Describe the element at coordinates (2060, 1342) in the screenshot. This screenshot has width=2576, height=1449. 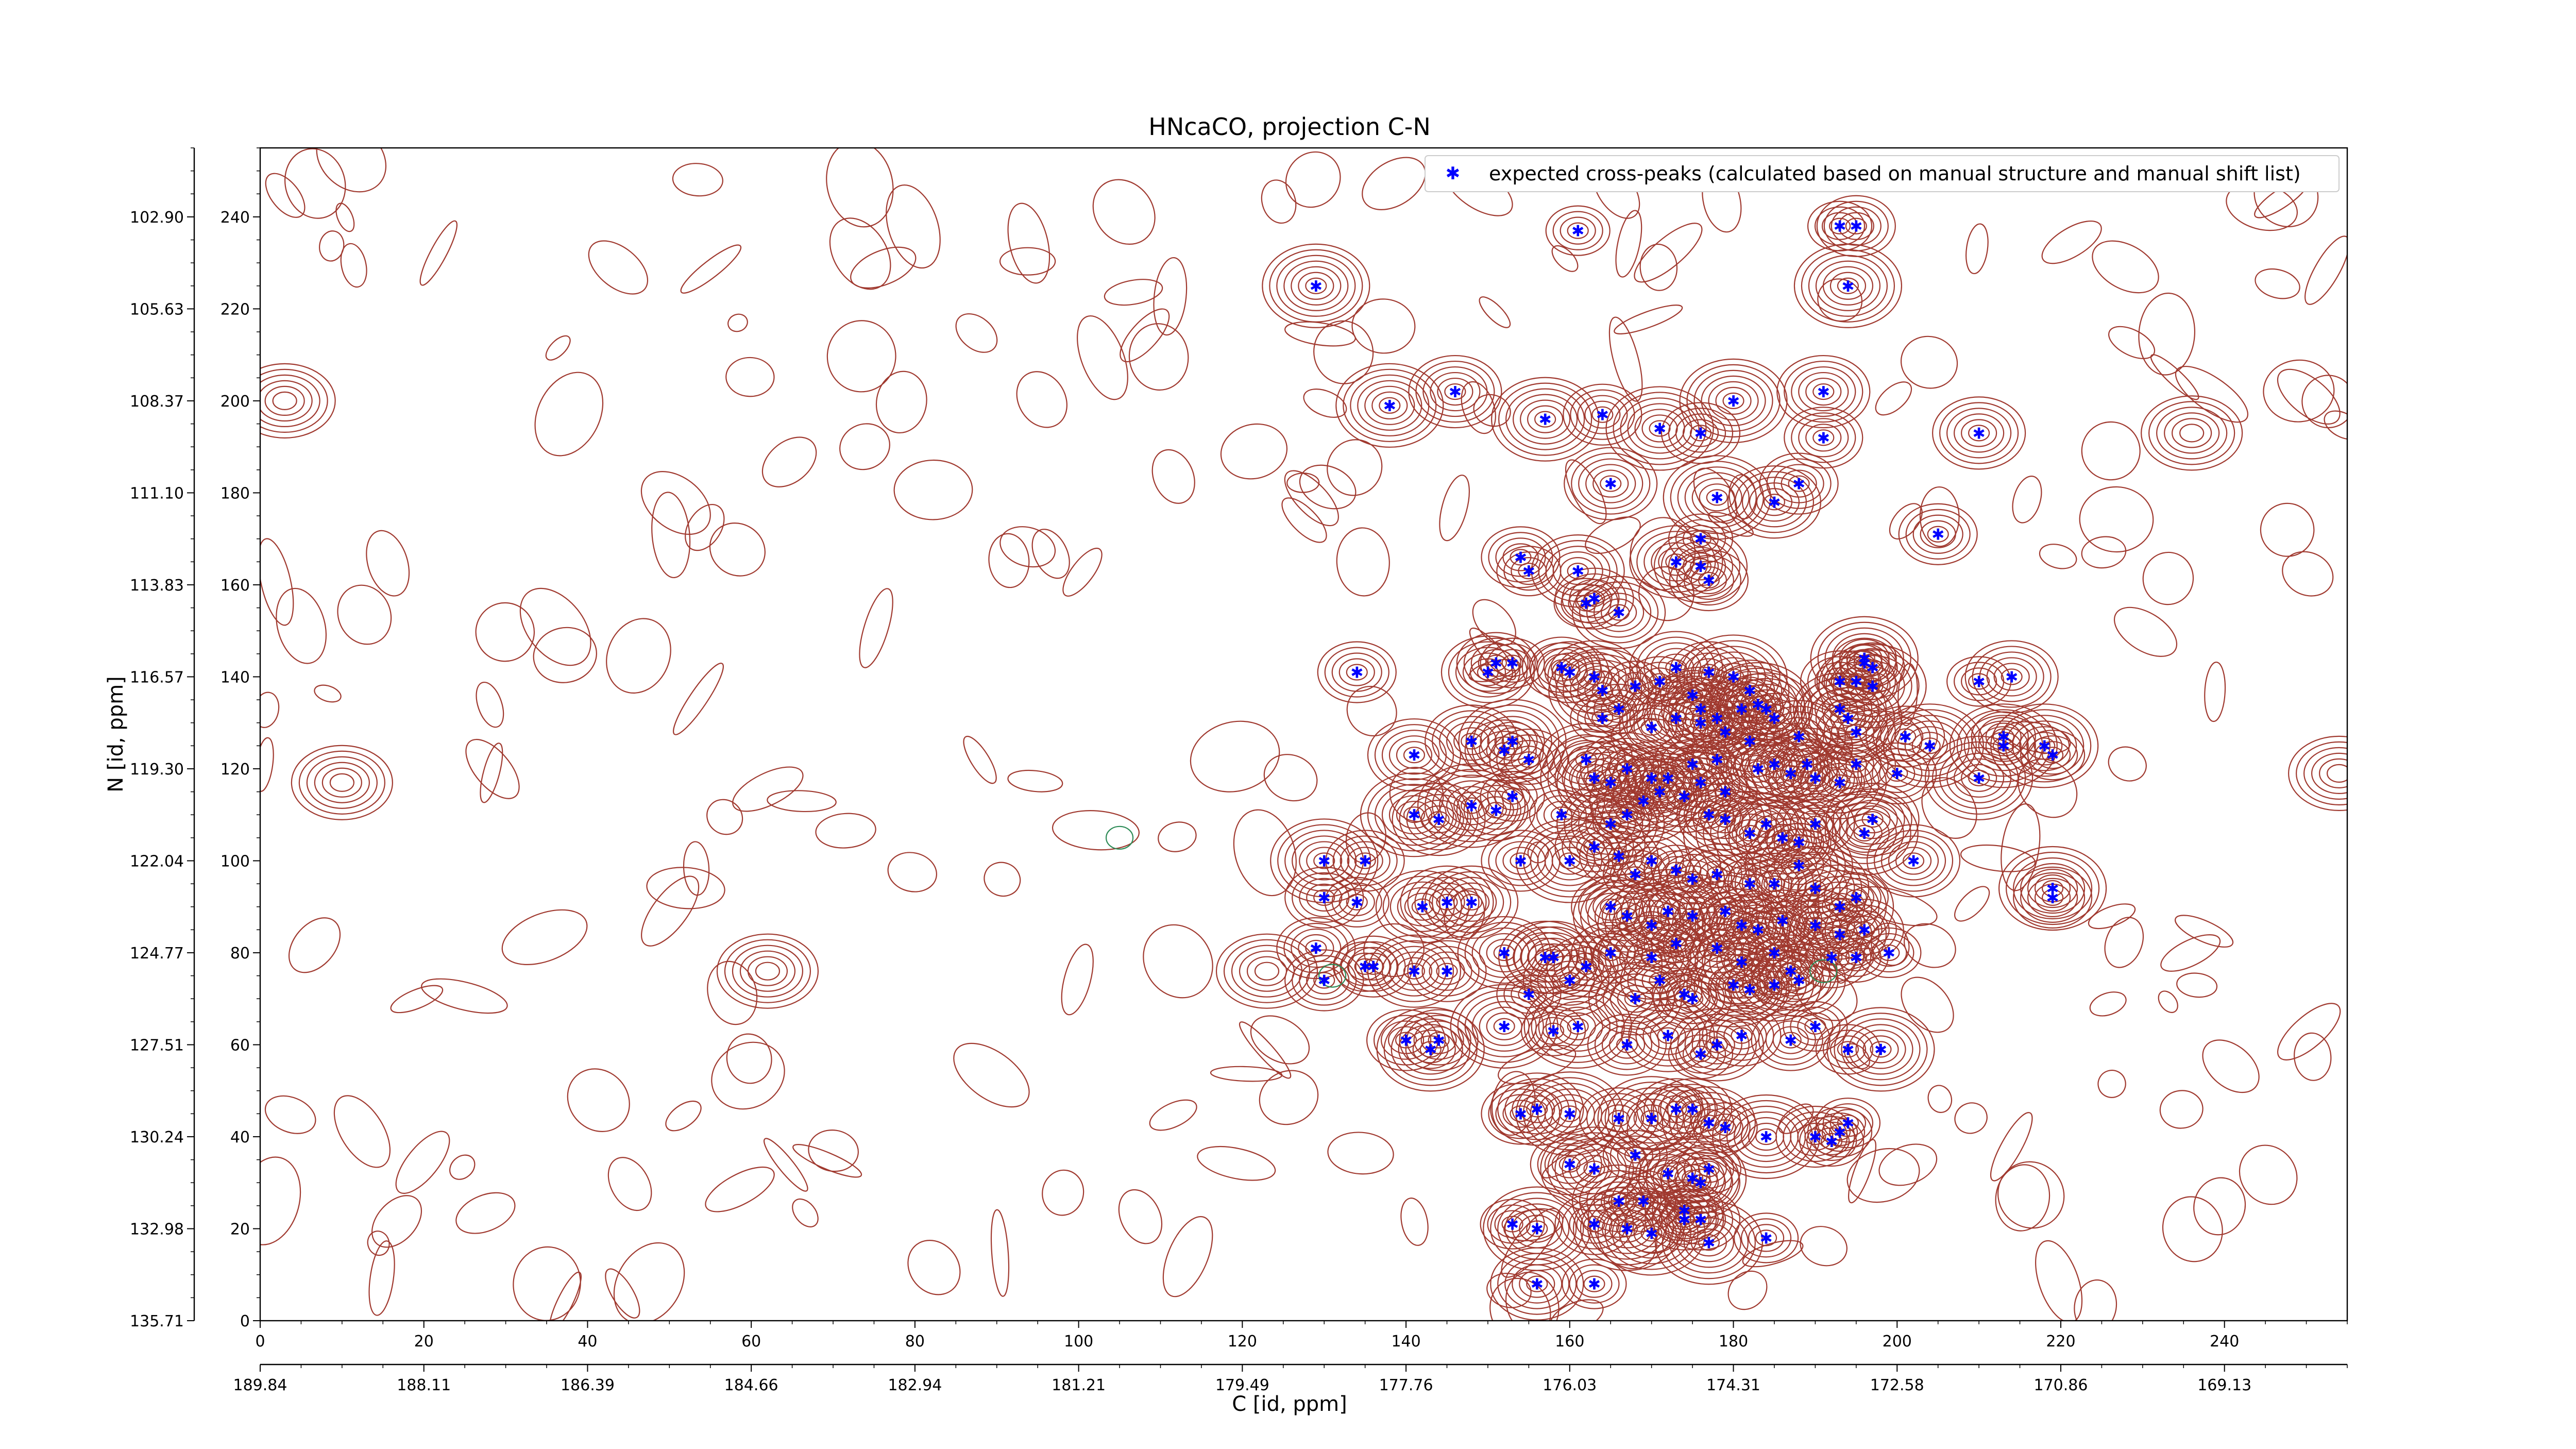
I see `x-tick-label: 220` at that location.